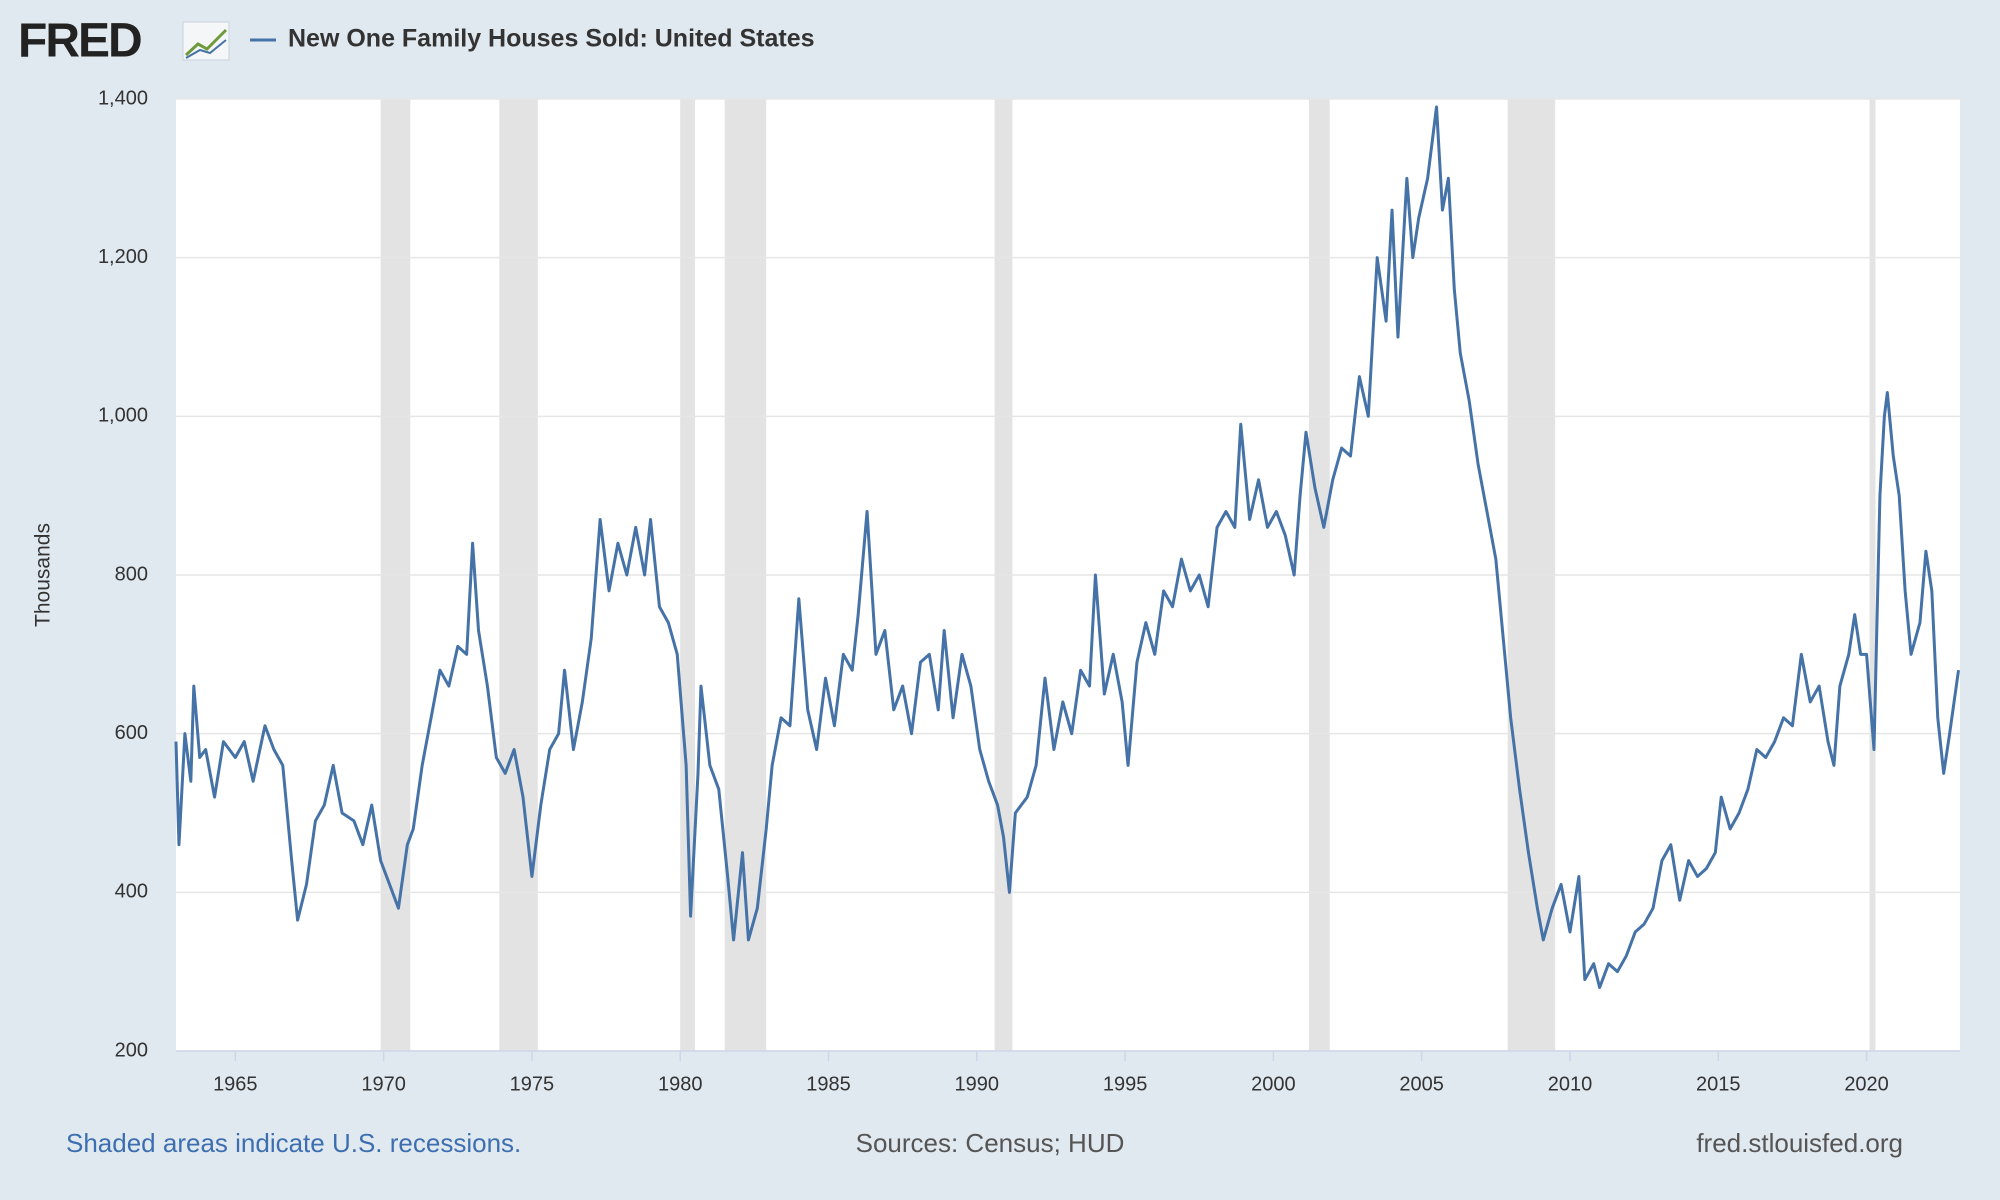 The width and height of the screenshot is (2000, 1200). What do you see at coordinates (1273, 1084) in the screenshot?
I see `x-tick-label: 2000` at bounding box center [1273, 1084].